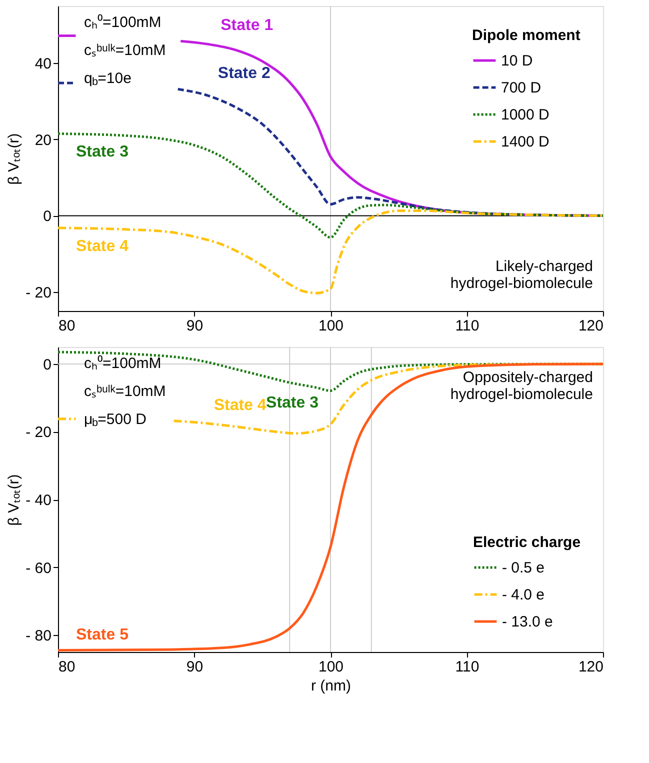 The height and width of the screenshot is (763, 649). Describe the element at coordinates (247, 25) in the screenshot. I see `annotation: State 1` at that location.